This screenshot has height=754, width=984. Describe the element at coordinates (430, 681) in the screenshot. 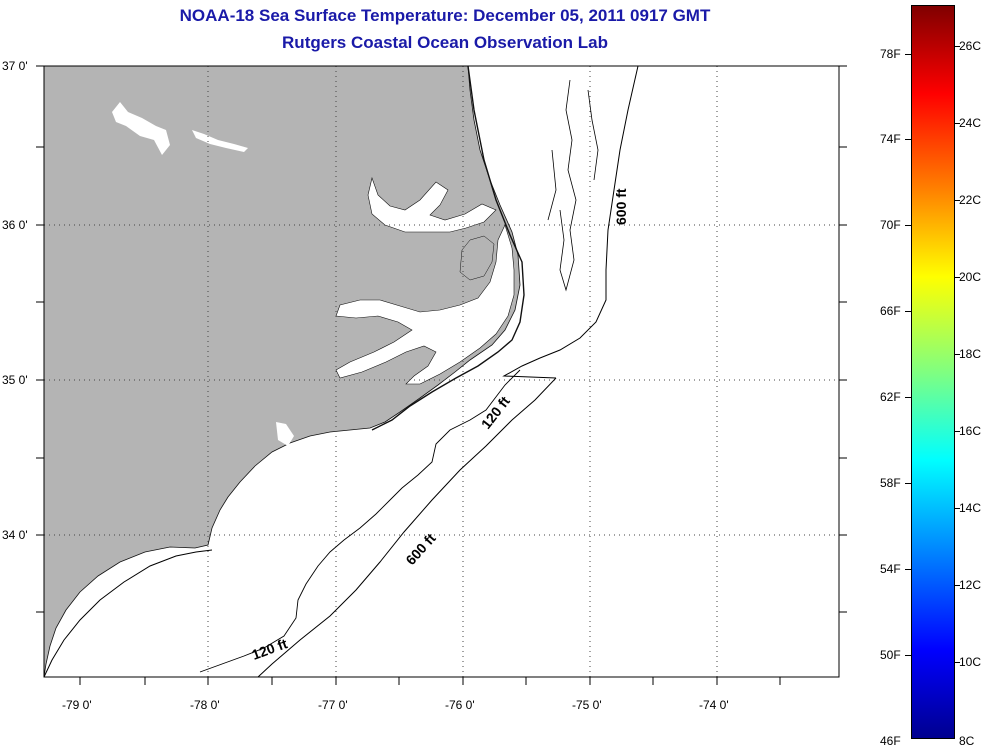

I see `lon-ticks` at that location.